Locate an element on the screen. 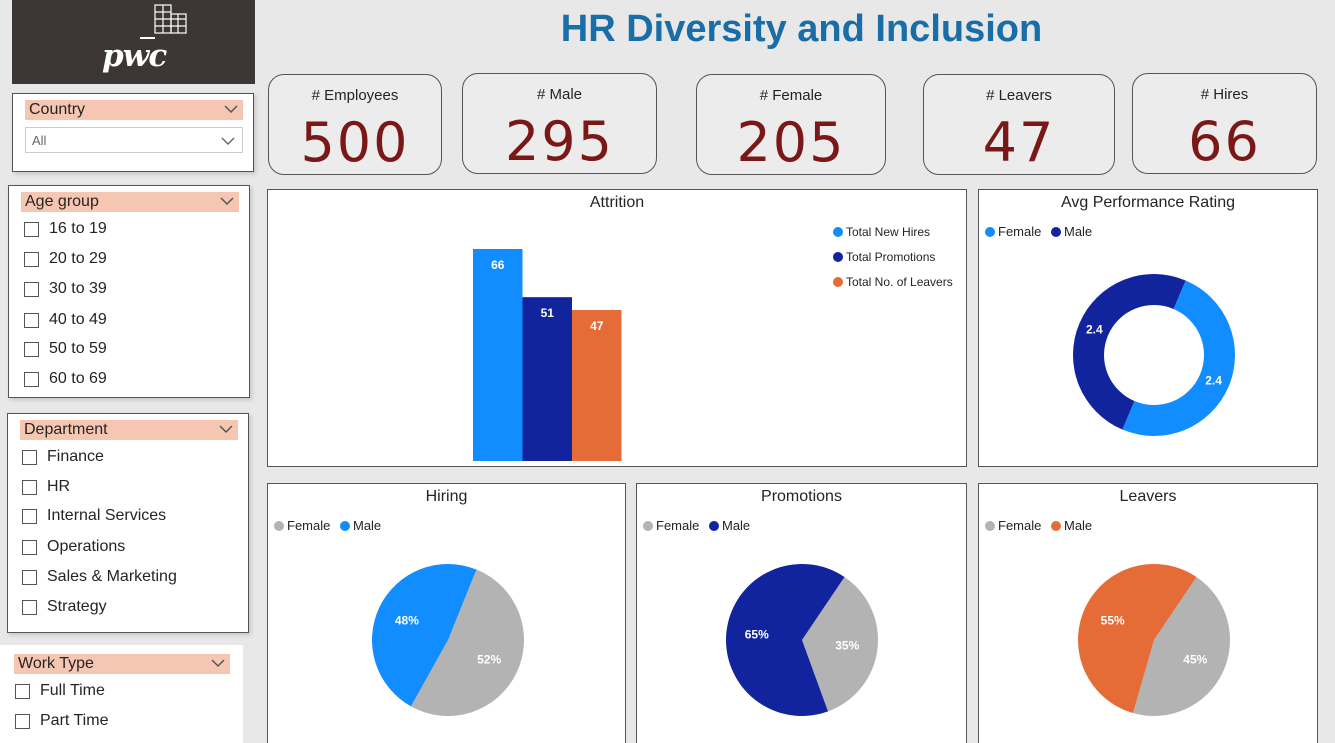 The height and width of the screenshot is (743, 1335). slicer-header: Department is located at coordinates (129, 430).